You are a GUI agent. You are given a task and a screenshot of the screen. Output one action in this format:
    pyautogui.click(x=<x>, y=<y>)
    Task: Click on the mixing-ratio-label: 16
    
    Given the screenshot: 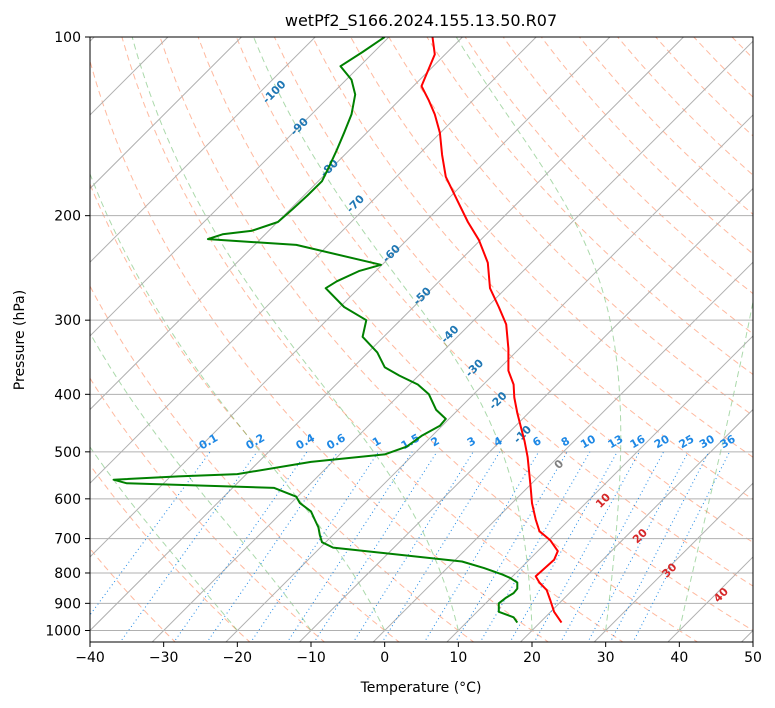 What is the action you would take?
    pyautogui.click(x=638, y=441)
    